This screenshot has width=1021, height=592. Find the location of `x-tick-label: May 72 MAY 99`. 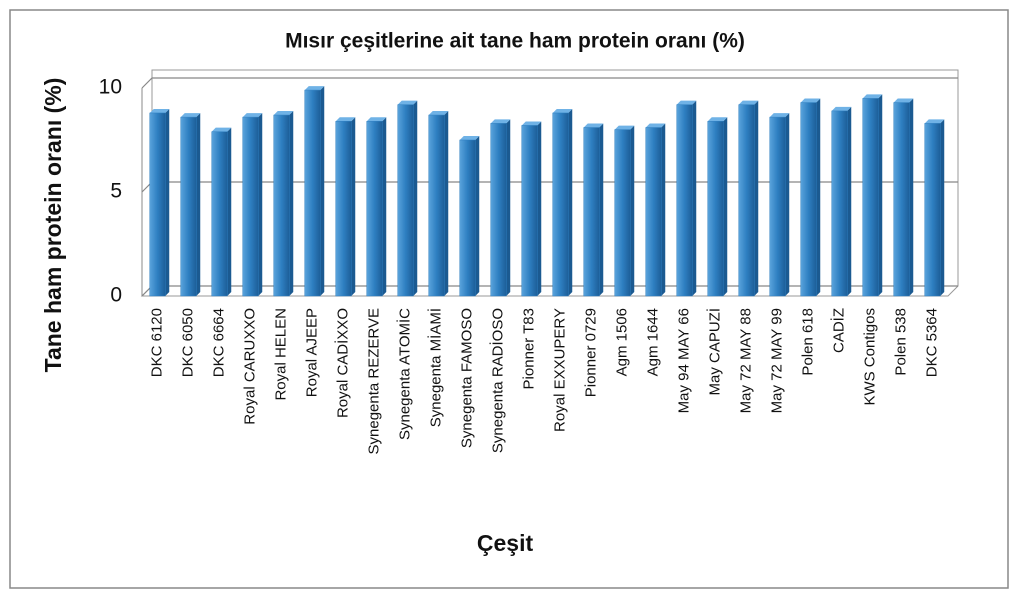

x-tick-label: May 72 MAY 99 is located at coordinates (776, 360).